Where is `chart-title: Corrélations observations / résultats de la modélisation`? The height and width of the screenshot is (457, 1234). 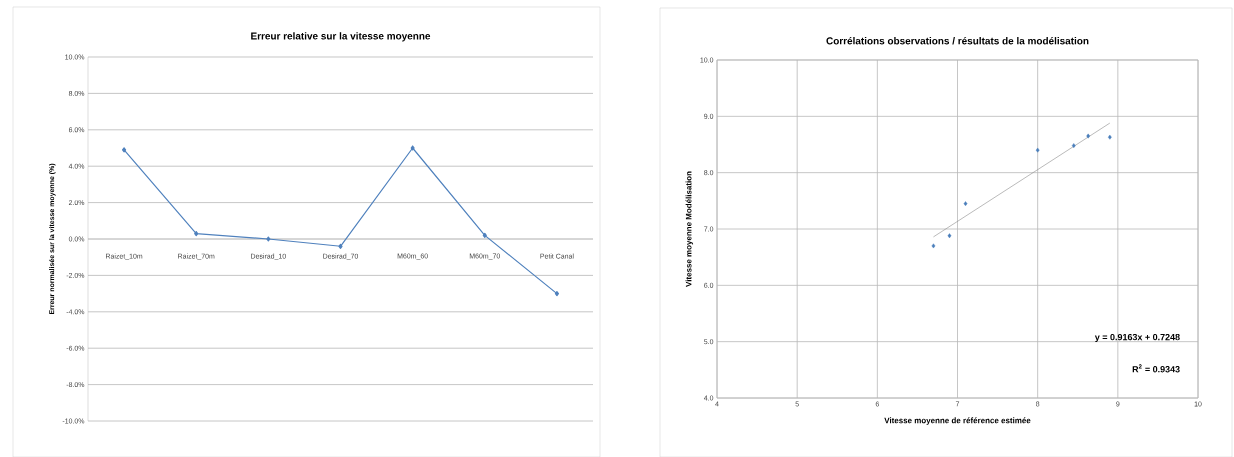
chart-title: Corrélations observations / résultats de la modélisation is located at coordinates (957, 40).